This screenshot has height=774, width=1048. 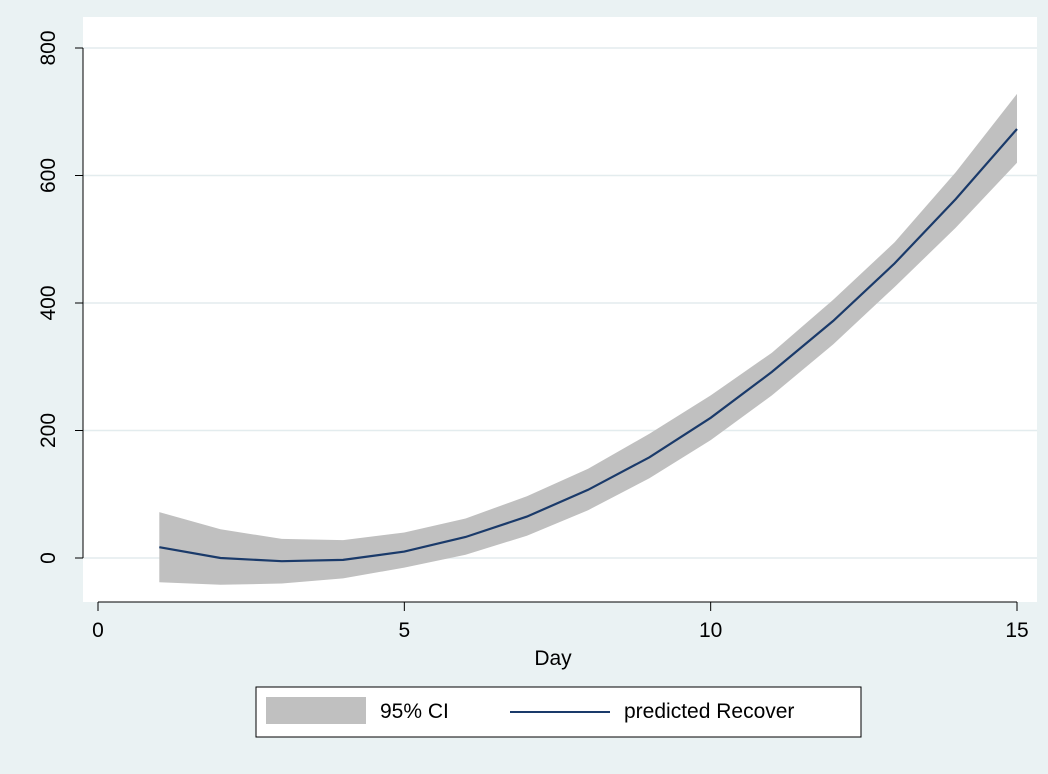 I want to click on x-tick-label: 0, so click(x=98, y=630).